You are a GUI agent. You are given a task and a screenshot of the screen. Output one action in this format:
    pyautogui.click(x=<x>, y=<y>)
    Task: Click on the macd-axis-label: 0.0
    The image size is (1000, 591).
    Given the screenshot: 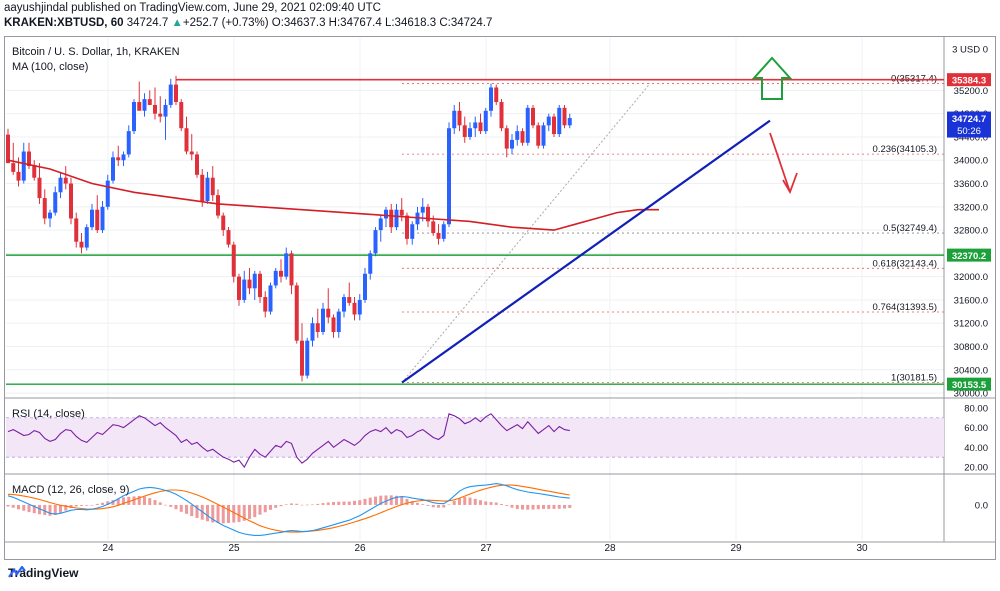 What is the action you would take?
    pyautogui.click(x=981, y=505)
    